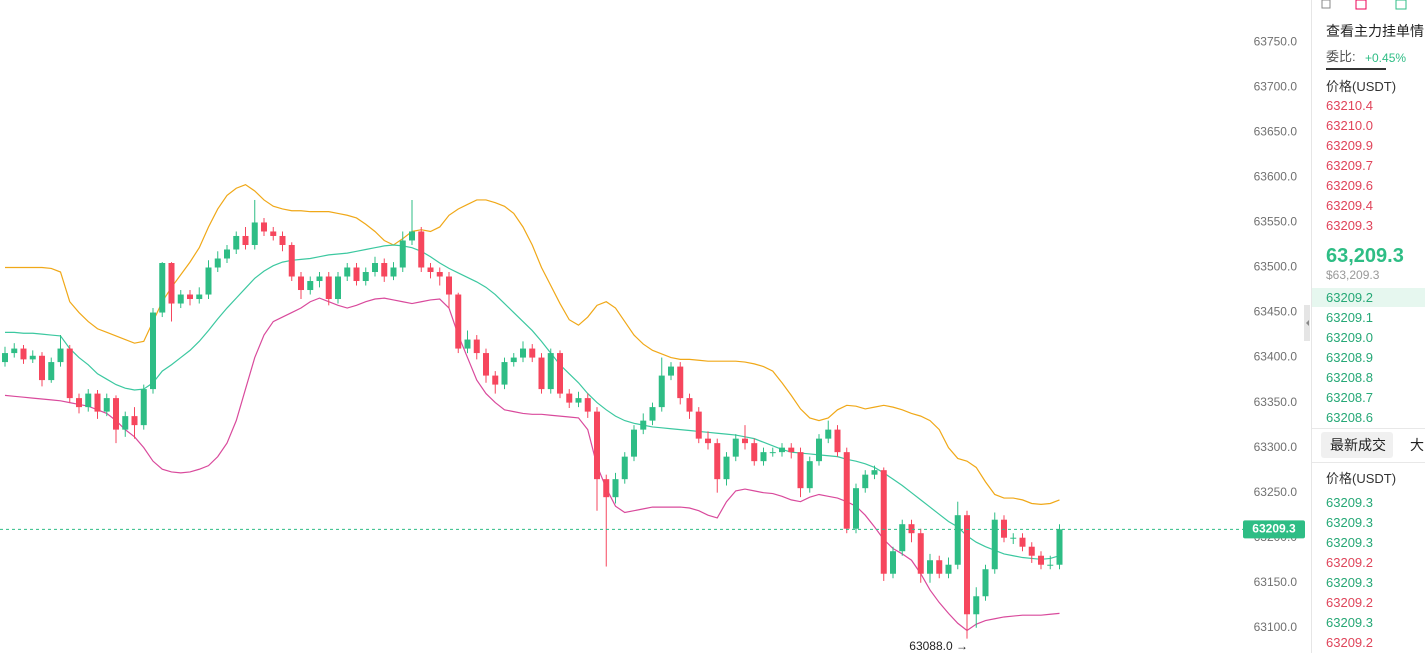 The width and height of the screenshot is (1425, 653). What do you see at coordinates (1349, 125) in the screenshot?
I see `ask-price: 63210.0` at bounding box center [1349, 125].